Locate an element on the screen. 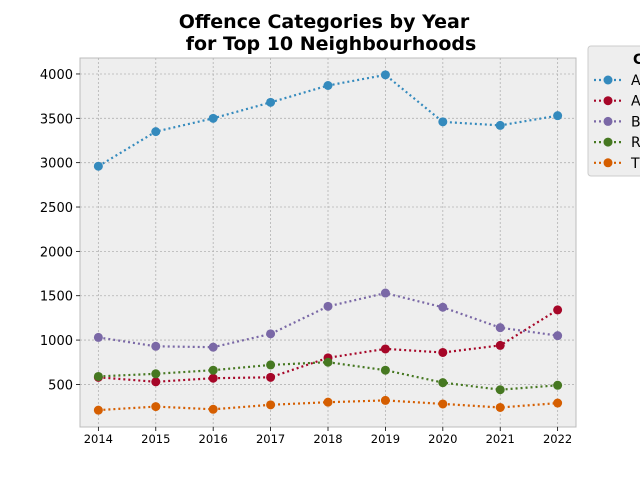 This screenshot has width=640, height=480. legend-item: B is located at coordinates (617, 122).